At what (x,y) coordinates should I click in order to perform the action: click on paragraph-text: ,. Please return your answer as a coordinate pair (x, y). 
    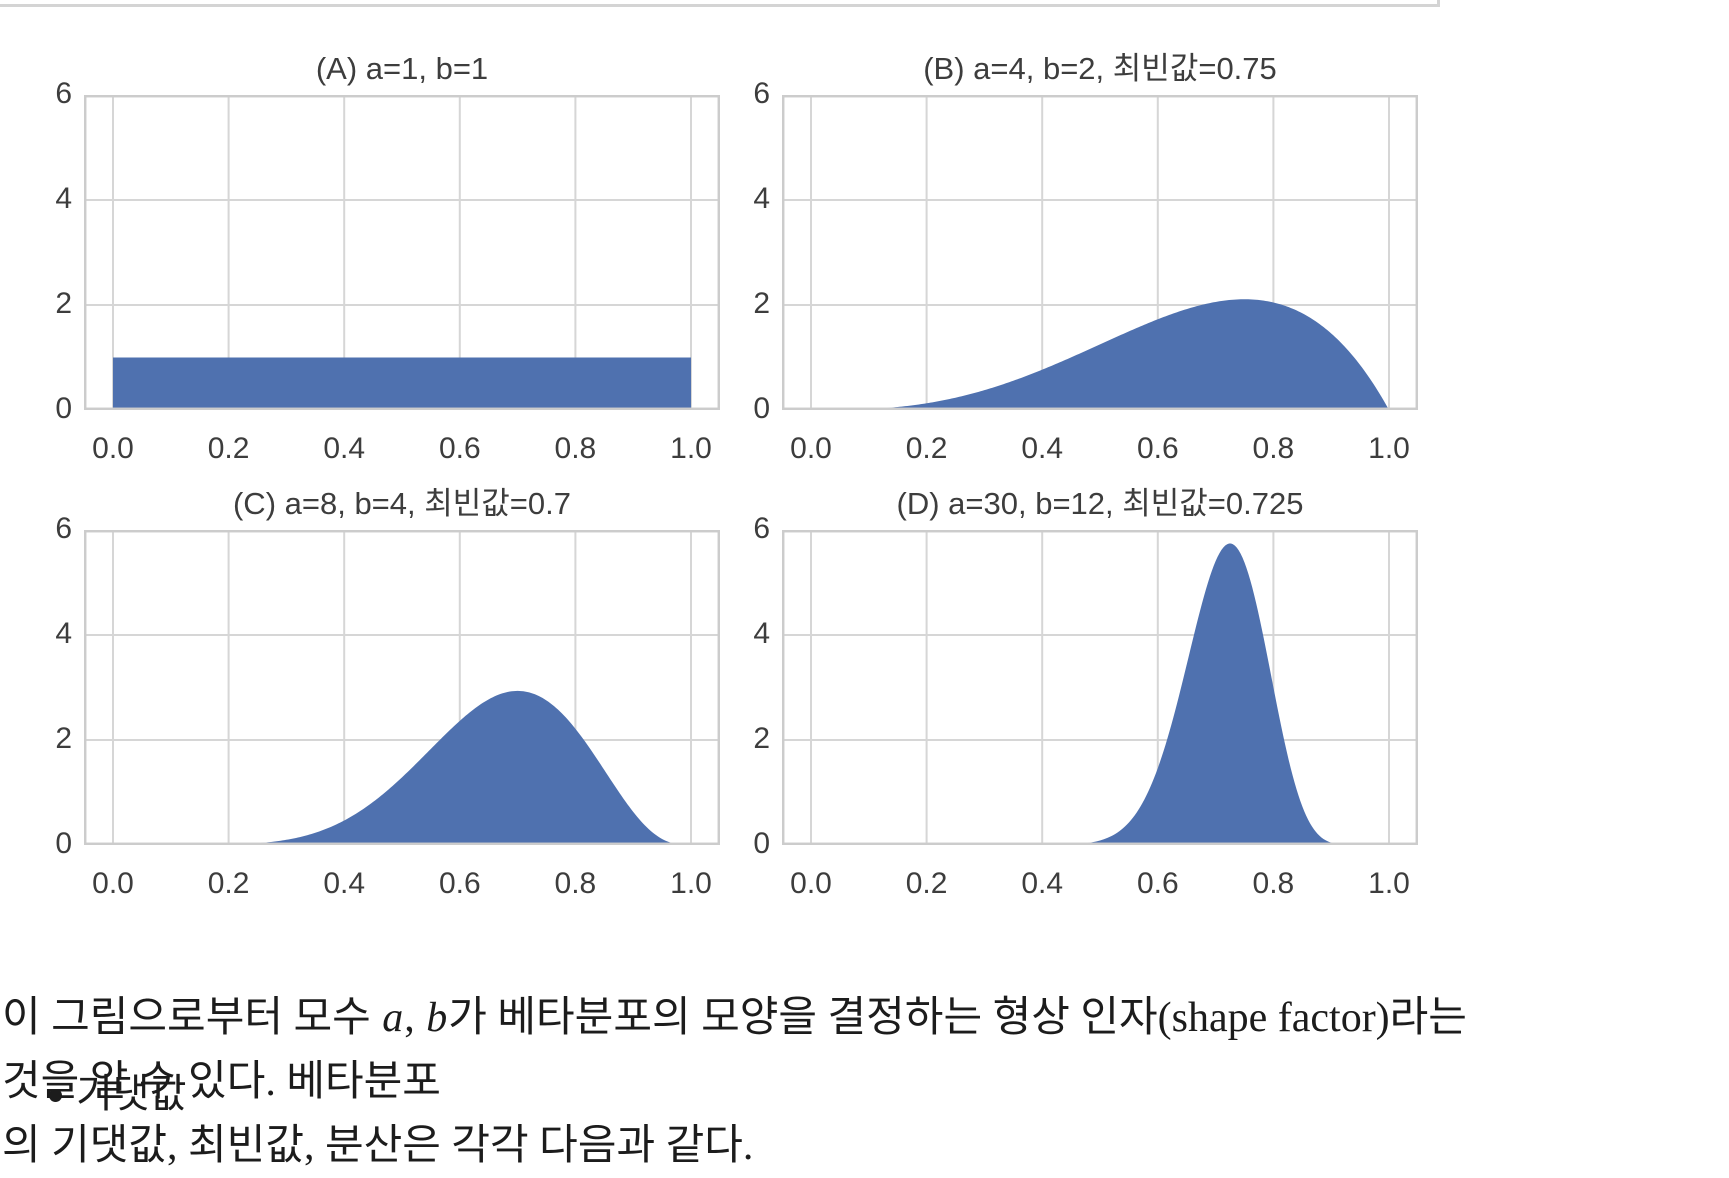
    Looking at the image, I should click on (415, 1018).